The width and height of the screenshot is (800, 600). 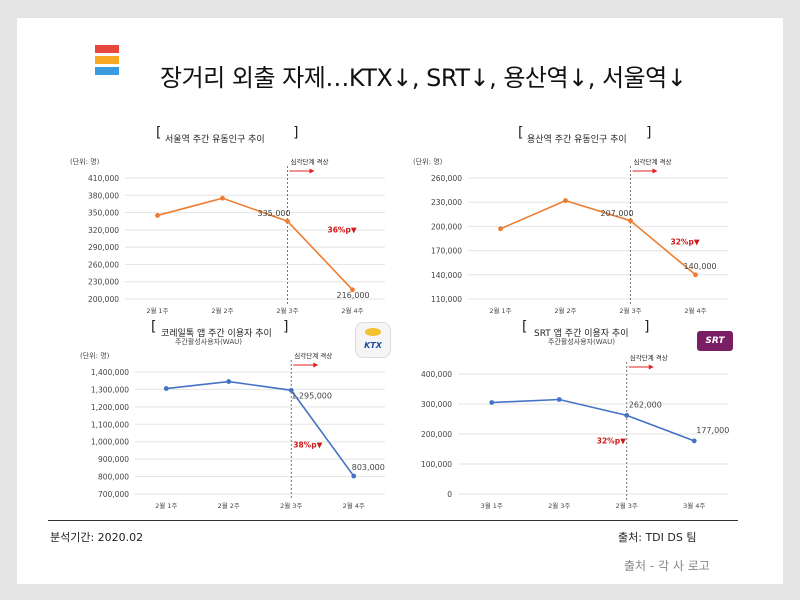 I want to click on y-tick-label: 300,000, so click(x=436, y=404).